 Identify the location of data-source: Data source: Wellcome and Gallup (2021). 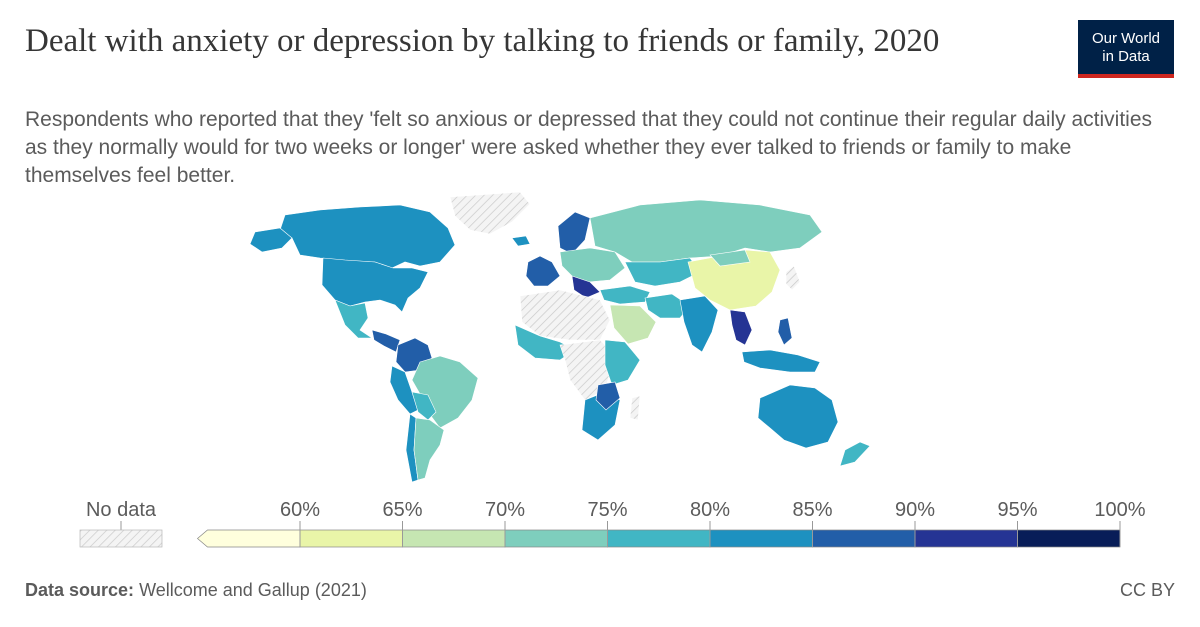
(196, 590).